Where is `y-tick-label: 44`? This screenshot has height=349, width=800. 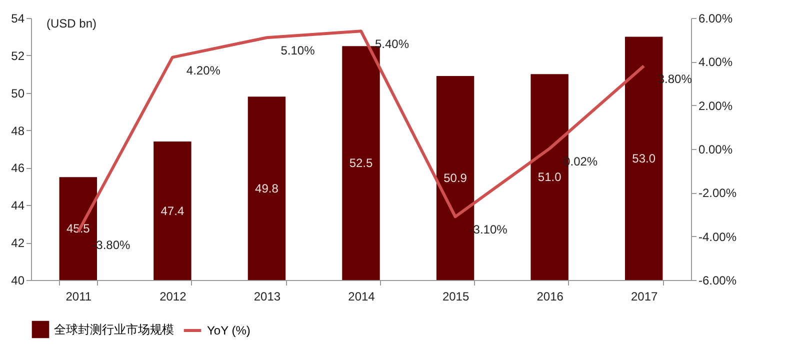
y-tick-label: 44 is located at coordinates (18, 205).